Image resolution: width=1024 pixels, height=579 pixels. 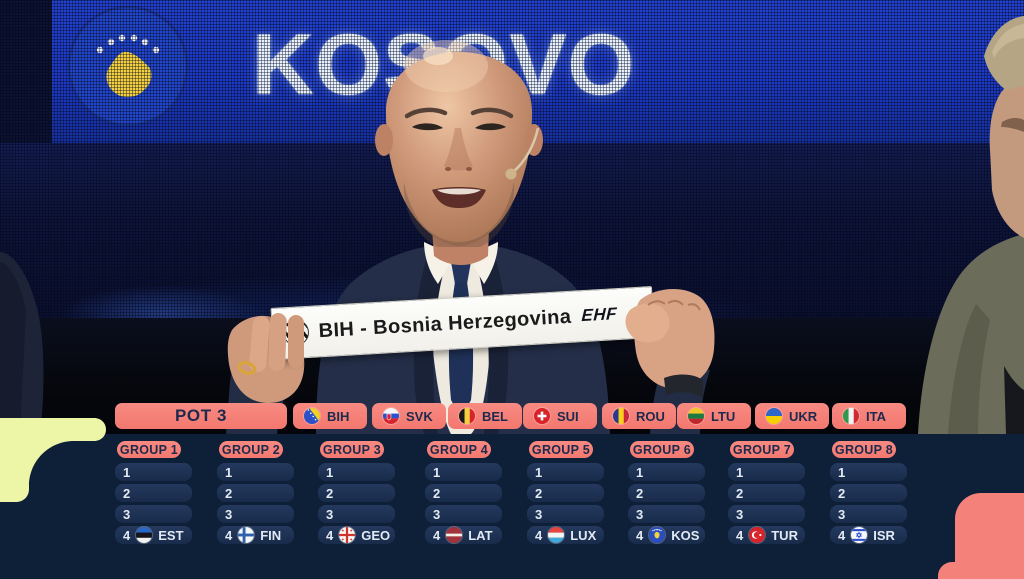 I want to click on flag-kosovo-icon, so click(x=128, y=66).